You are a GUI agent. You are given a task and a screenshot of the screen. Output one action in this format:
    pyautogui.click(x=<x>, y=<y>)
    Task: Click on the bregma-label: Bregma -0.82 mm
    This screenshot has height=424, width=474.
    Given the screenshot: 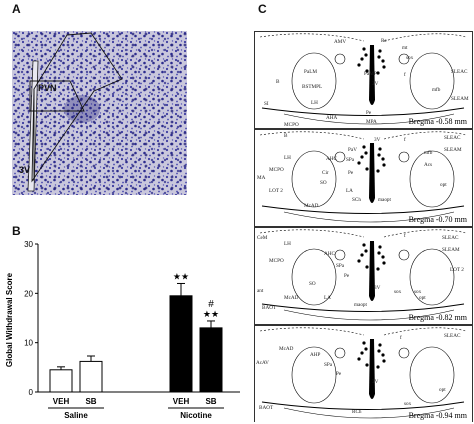 What is the action you would take?
    pyautogui.click(x=438, y=317)
    